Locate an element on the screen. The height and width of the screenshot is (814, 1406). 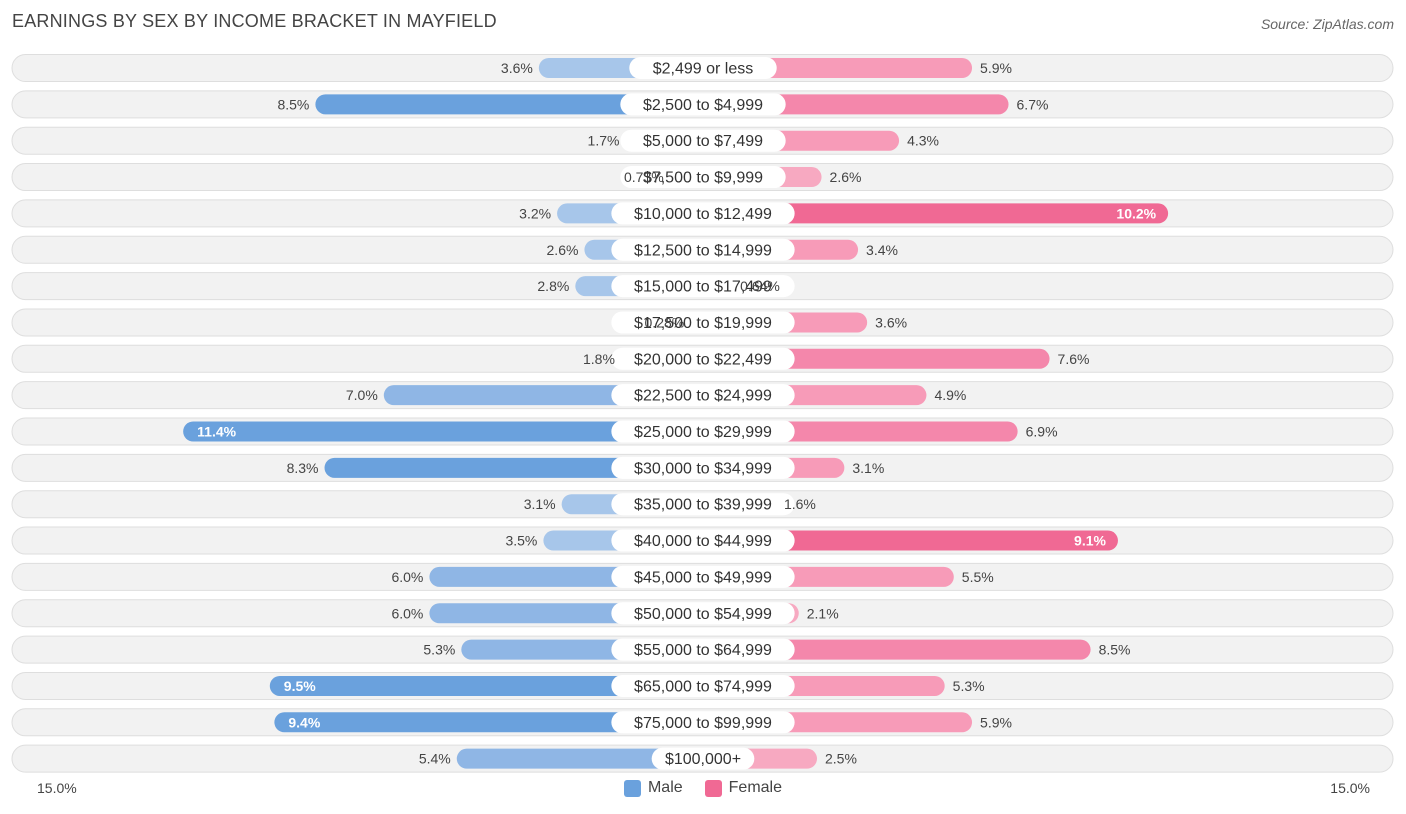
value-label-male: 11.4% is located at coordinates (216, 432).